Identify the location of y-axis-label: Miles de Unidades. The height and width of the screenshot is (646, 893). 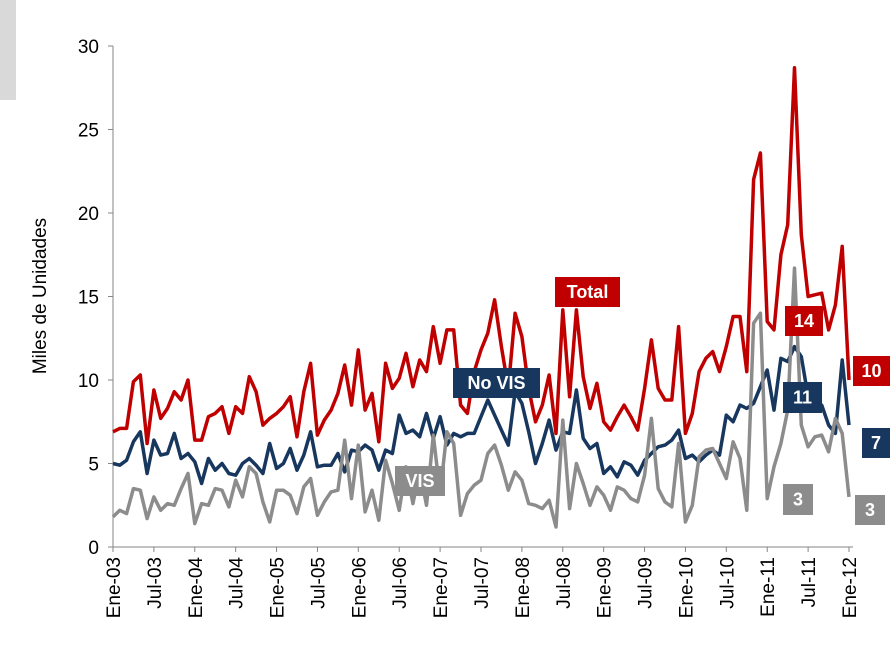
(40, 296).